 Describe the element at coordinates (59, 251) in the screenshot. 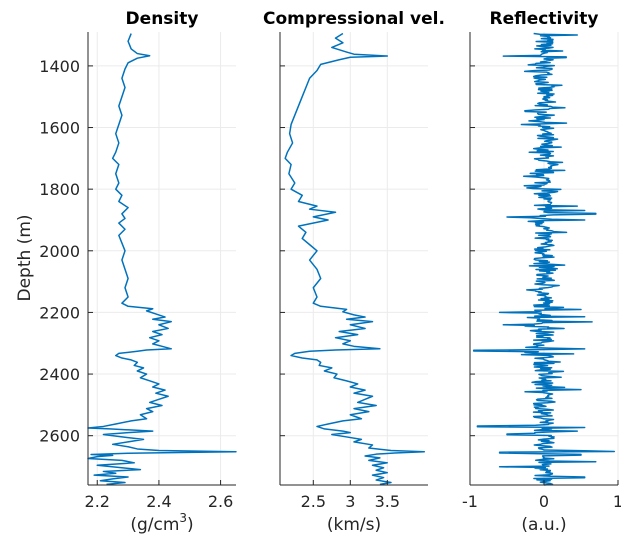

I see `y-tick-label: 2000` at that location.